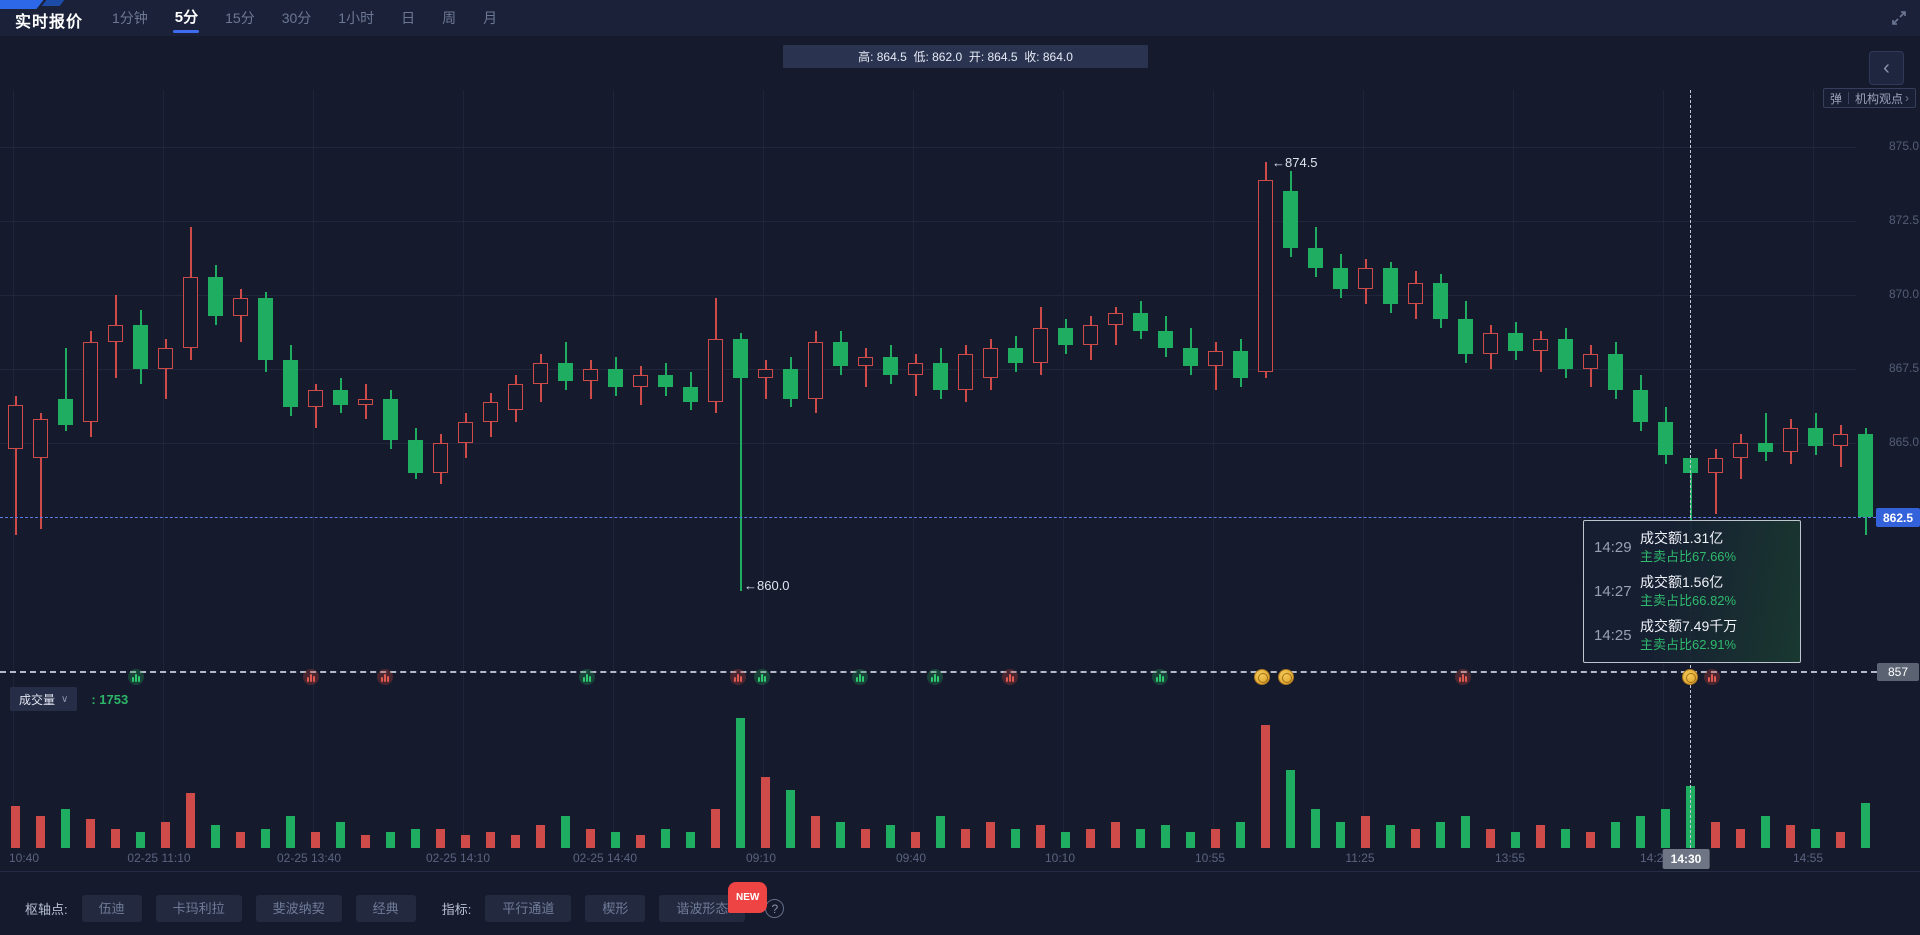 This screenshot has height=935, width=1920. I want to click on volume-indicator-dropdown: 成交量 ∨, so click(44, 699).